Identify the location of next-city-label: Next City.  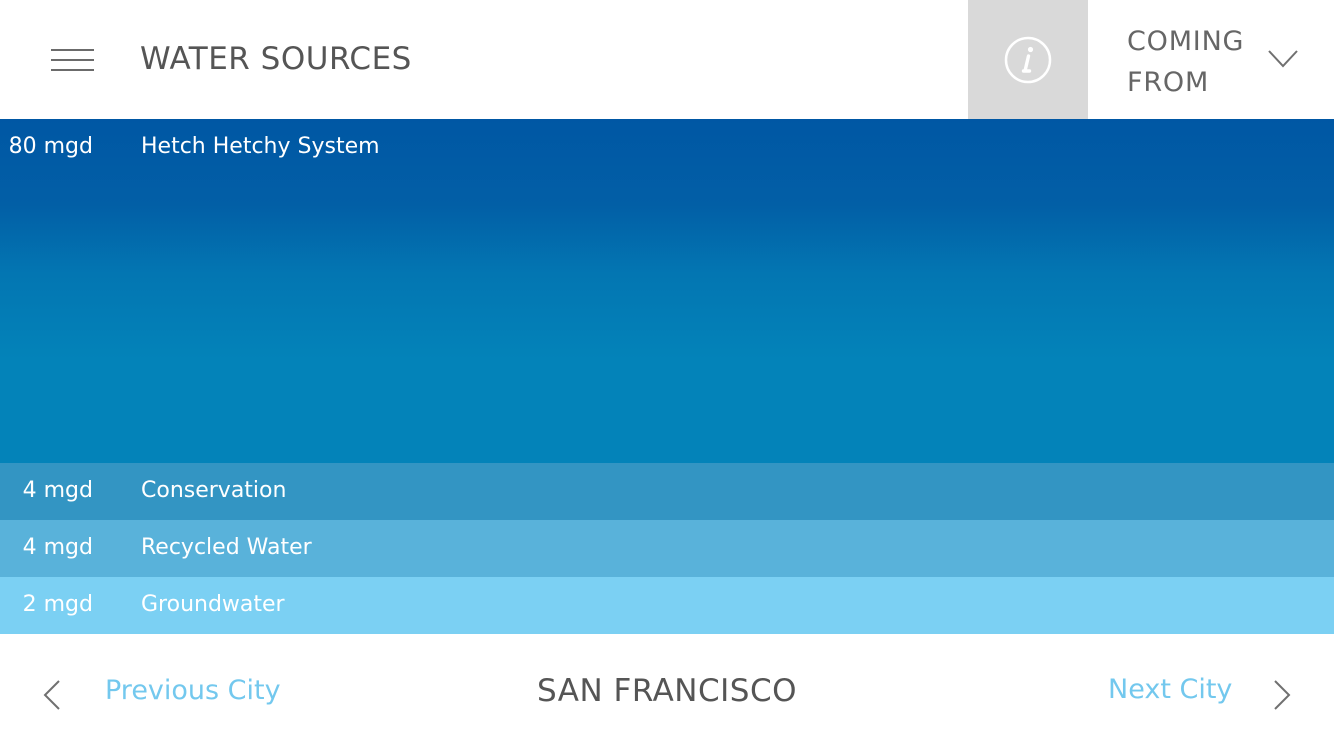
(1170, 689).